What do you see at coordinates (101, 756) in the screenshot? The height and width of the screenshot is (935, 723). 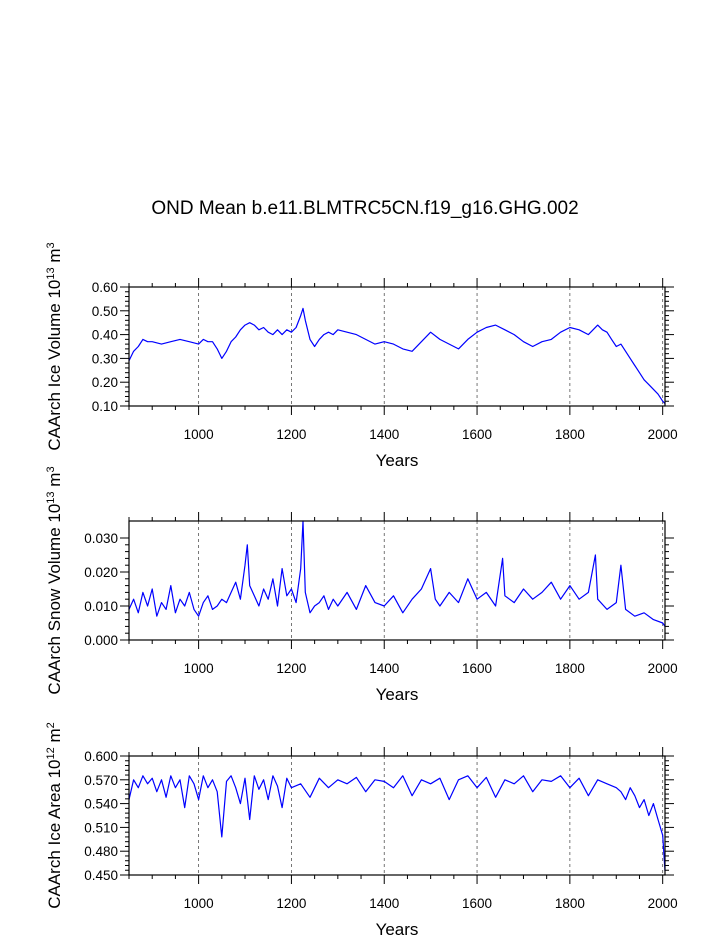 I see `y-tick-label: 0.600` at bounding box center [101, 756].